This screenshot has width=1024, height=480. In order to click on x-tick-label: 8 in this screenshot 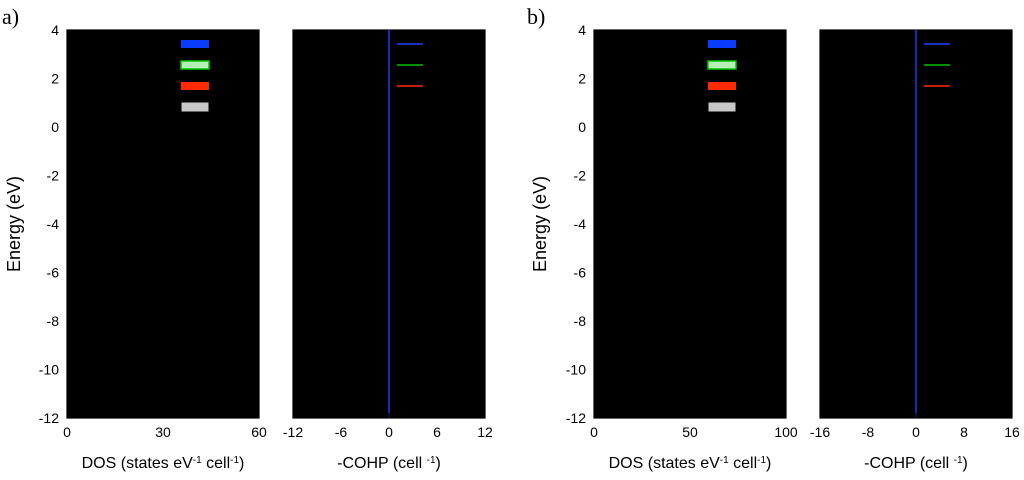, I will do `click(964, 432)`.